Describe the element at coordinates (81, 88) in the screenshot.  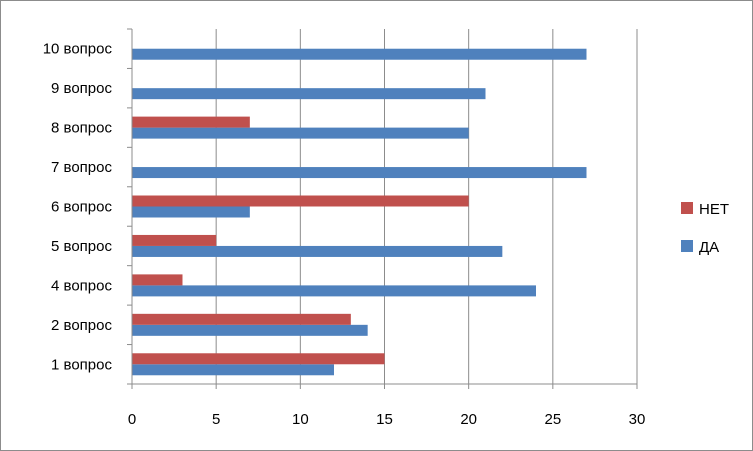
I see `category-label-7: 9 вопрос` at that location.